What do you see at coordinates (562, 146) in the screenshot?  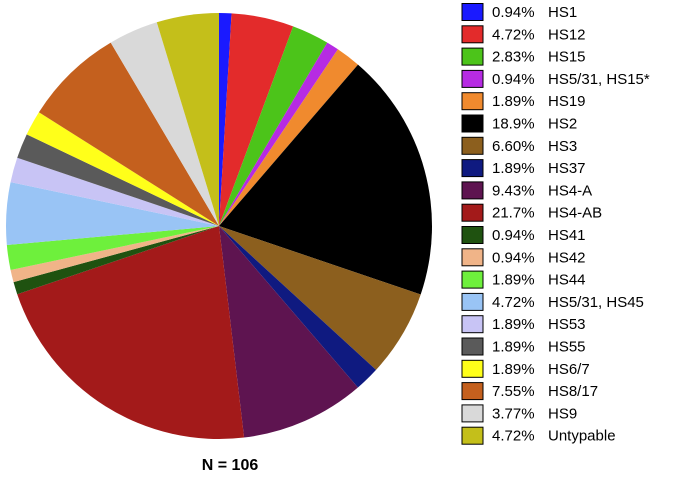 I see `legend-label: HS3` at bounding box center [562, 146].